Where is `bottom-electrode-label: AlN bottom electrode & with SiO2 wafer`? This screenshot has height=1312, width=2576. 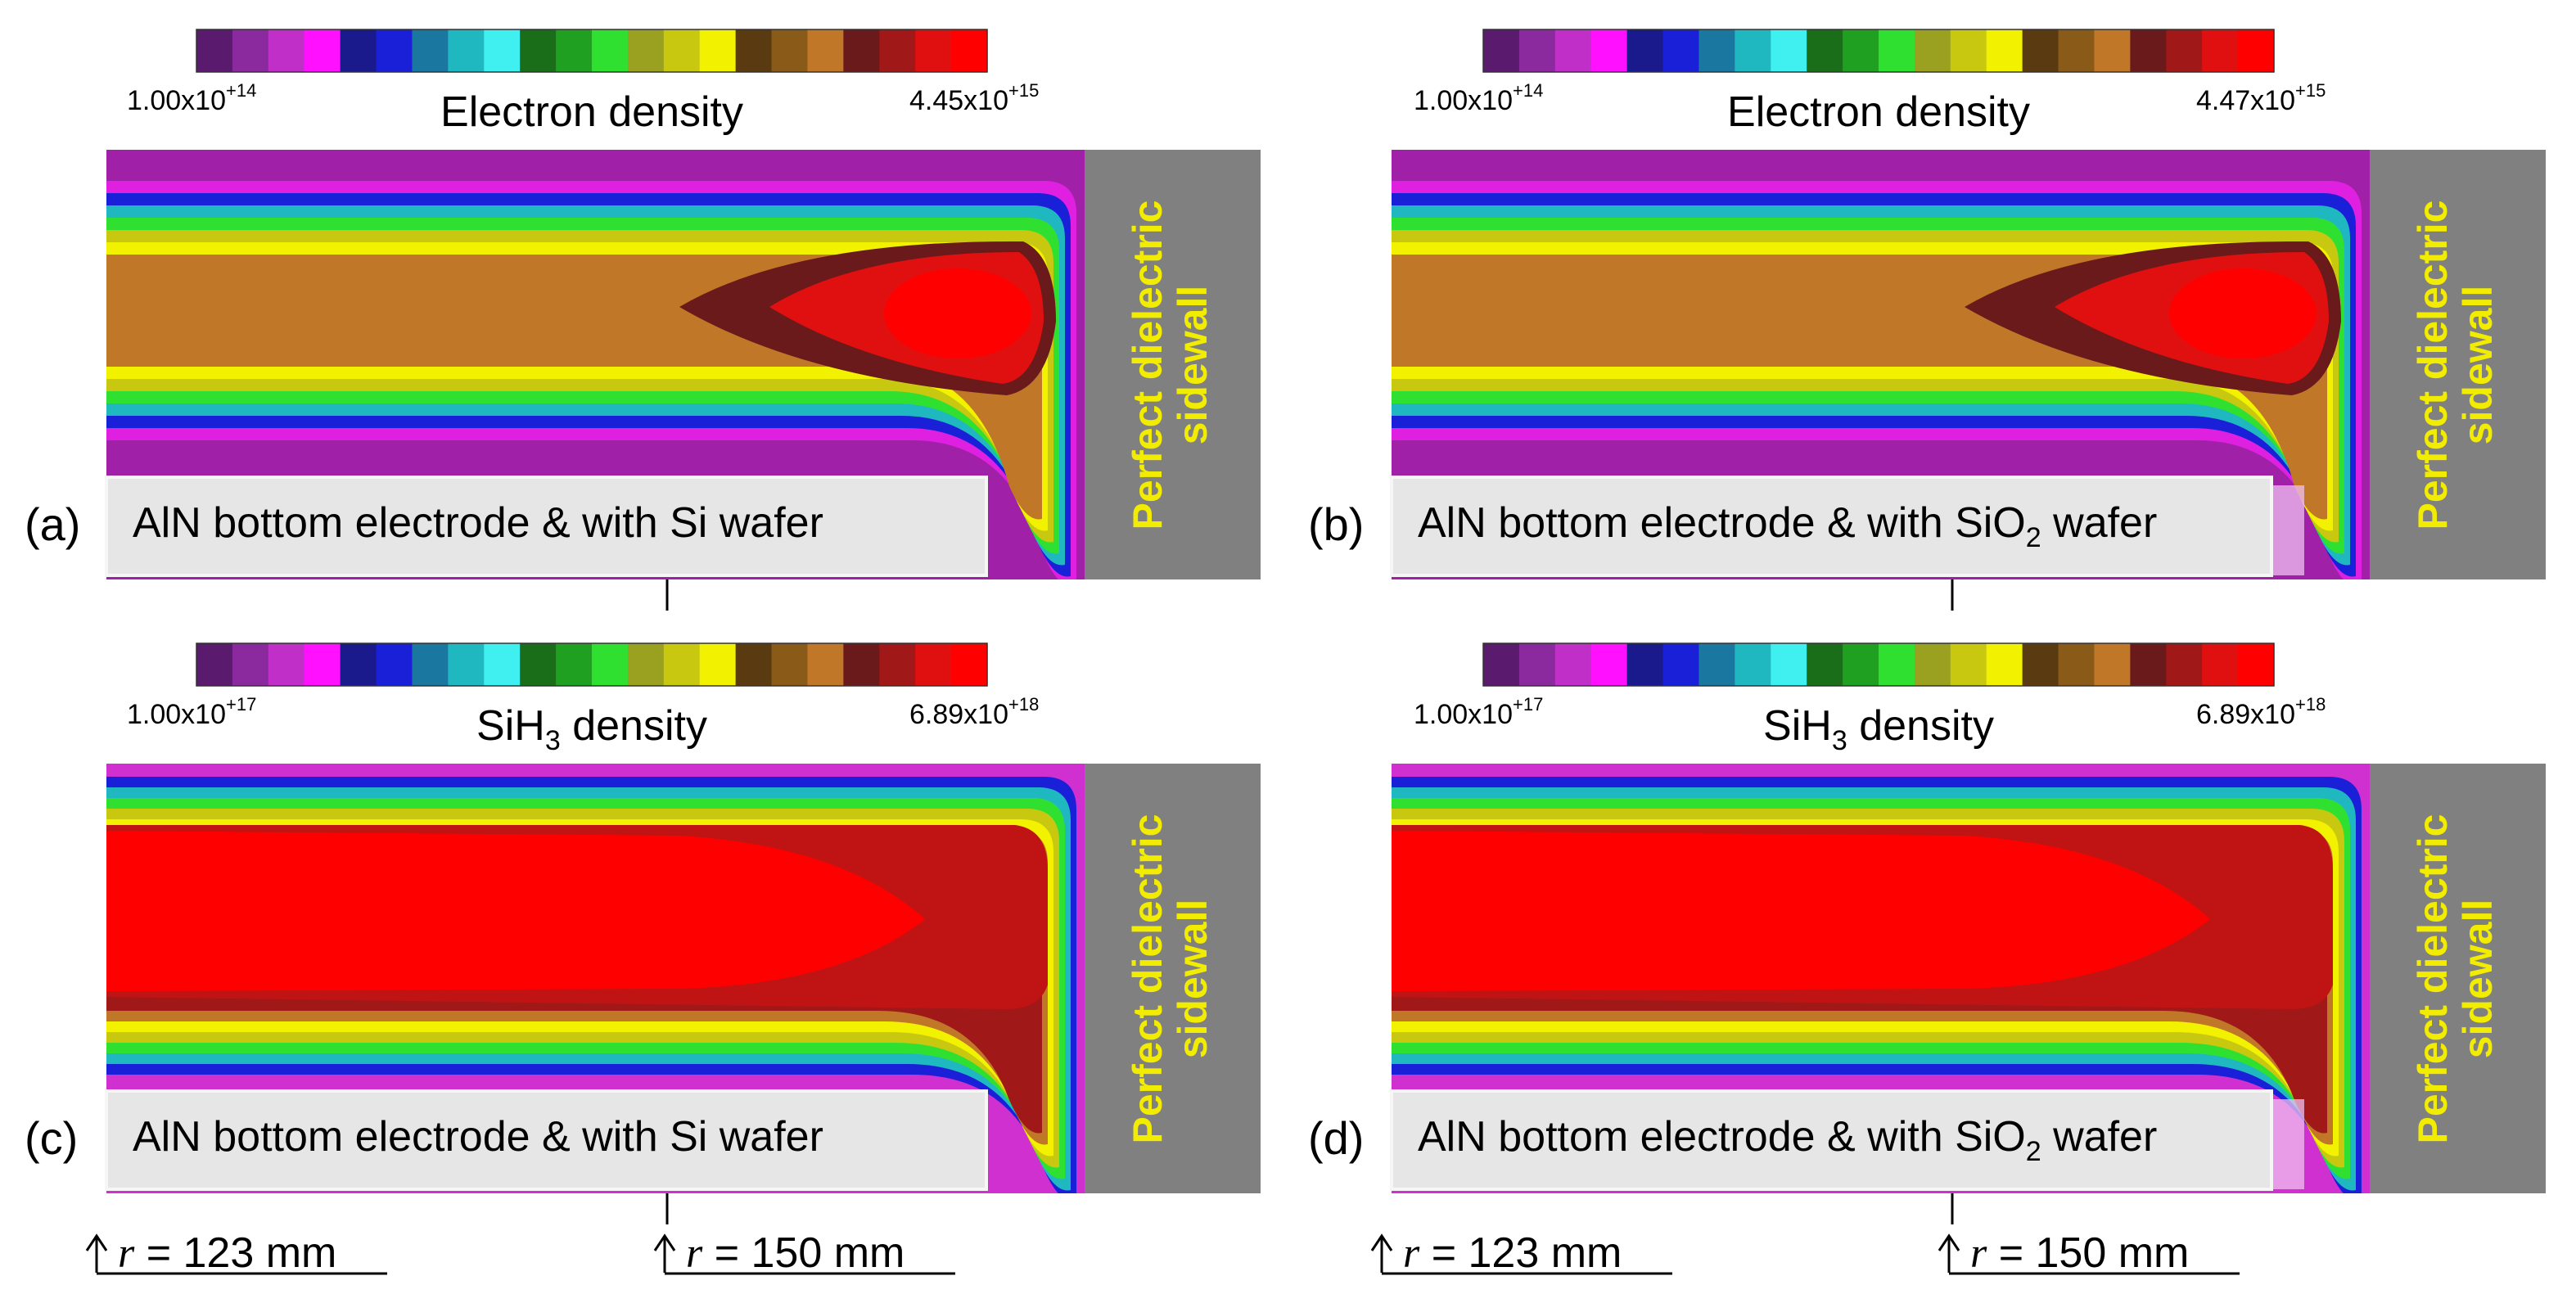 bottom-electrode-label: AlN bottom electrode & with SiO2 wafer is located at coordinates (1788, 1139).